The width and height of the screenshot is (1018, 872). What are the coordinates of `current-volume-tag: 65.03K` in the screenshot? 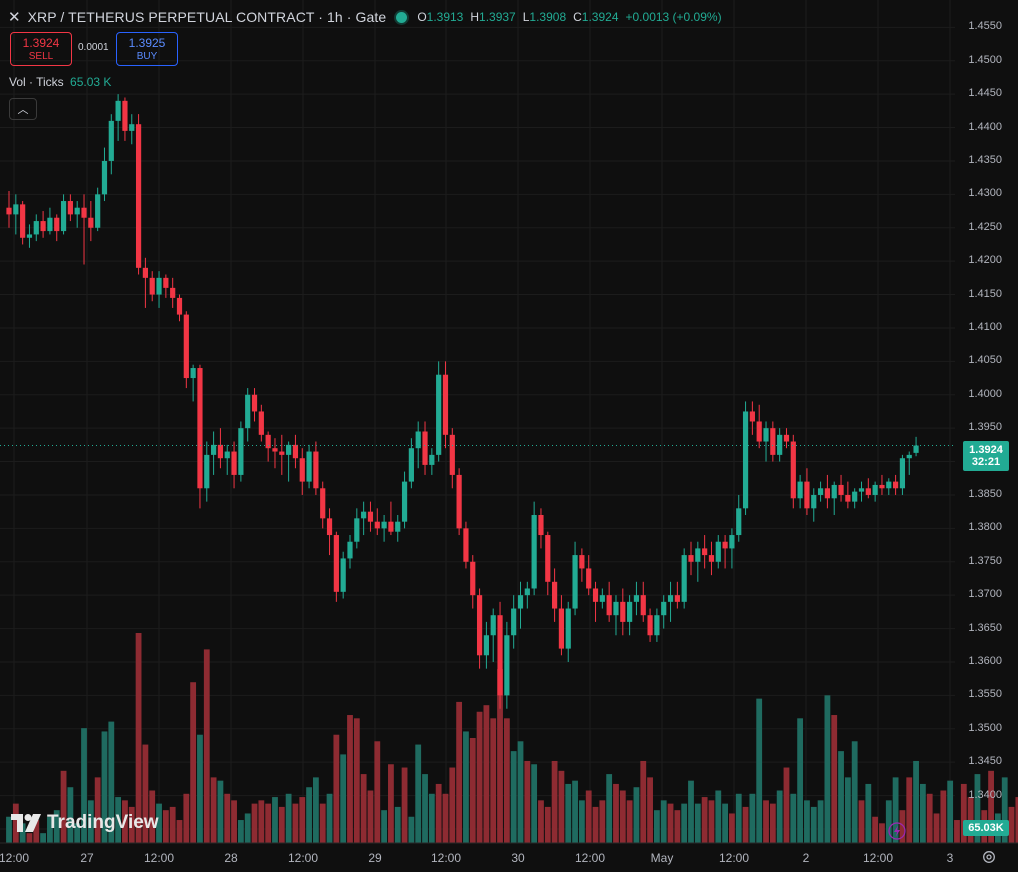 It's located at (986, 828).